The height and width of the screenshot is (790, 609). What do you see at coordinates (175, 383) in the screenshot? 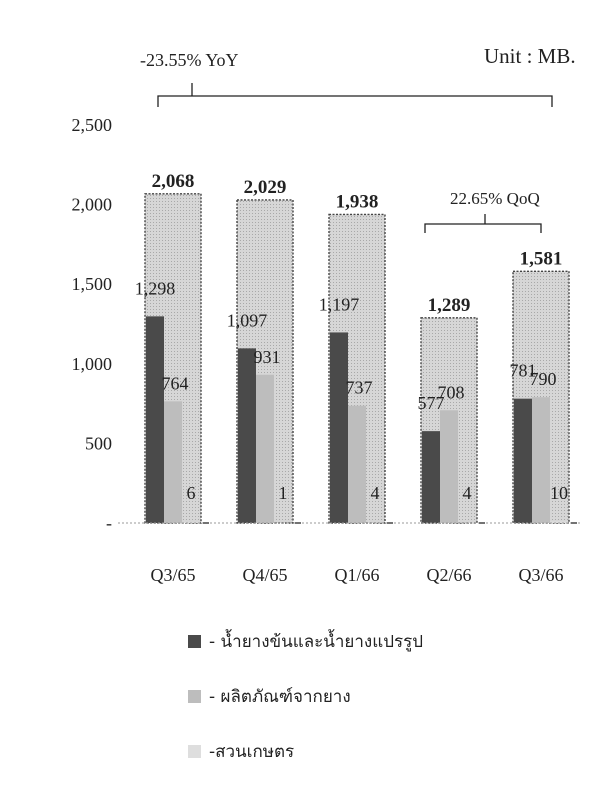
I see `series-2-value-label: 764` at bounding box center [175, 383].